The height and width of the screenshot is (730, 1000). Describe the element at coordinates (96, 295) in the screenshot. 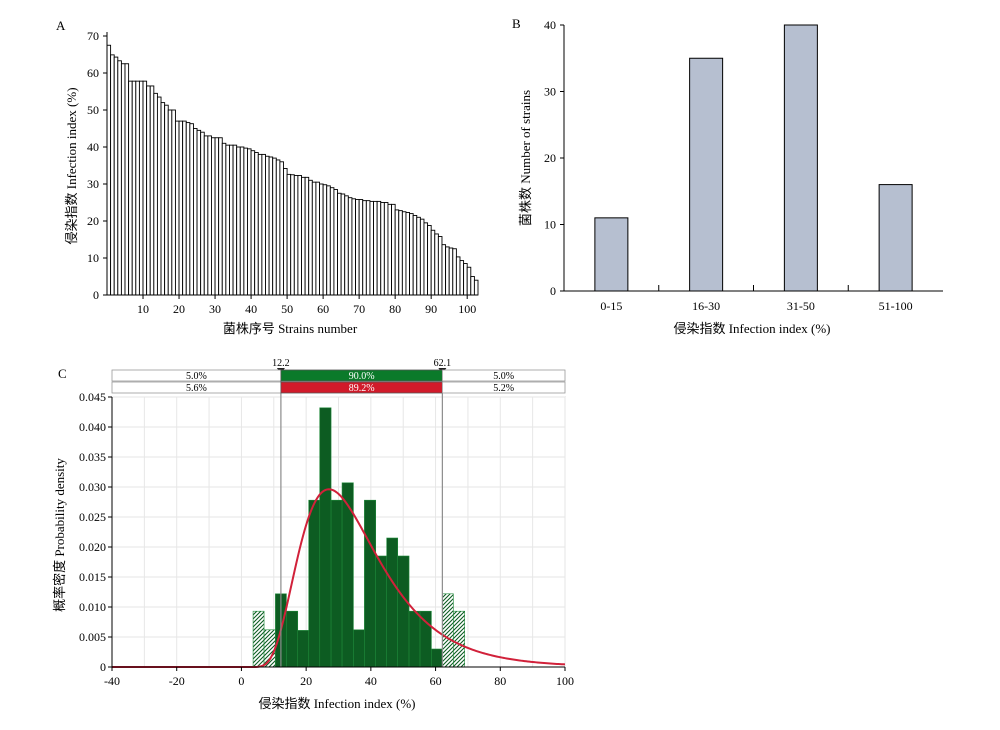

I see `panel-a-ytick-label: 0` at that location.